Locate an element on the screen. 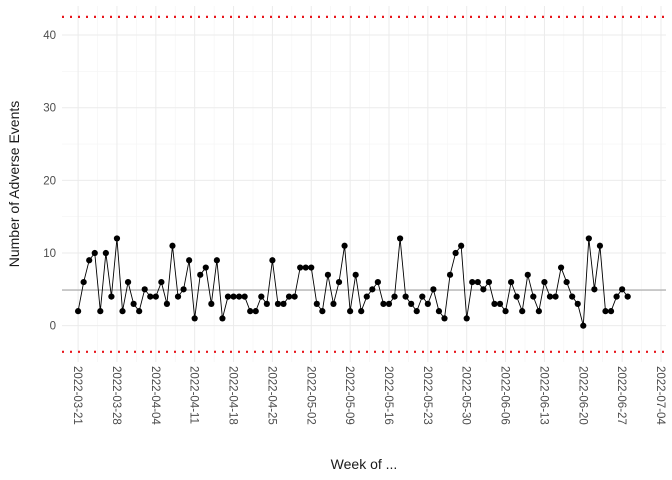 The height and width of the screenshot is (480, 672). y-axis-title: Number of Adverse Events is located at coordinates (14, 184).